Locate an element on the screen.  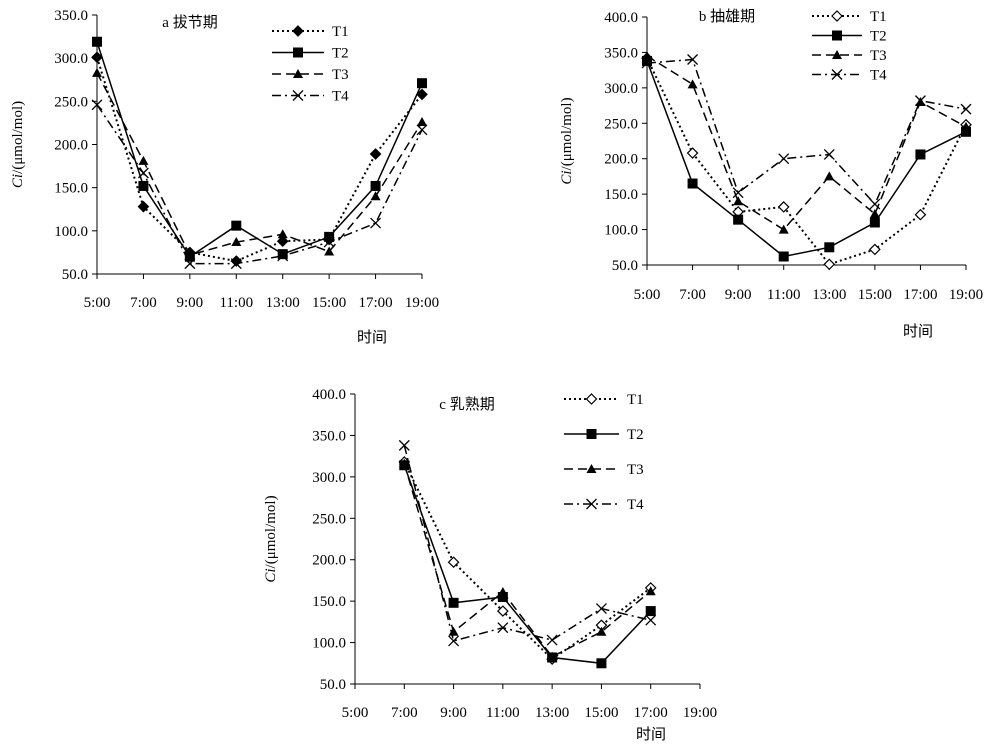
y-tick-label: 250.0 is located at coordinates (71, 102).